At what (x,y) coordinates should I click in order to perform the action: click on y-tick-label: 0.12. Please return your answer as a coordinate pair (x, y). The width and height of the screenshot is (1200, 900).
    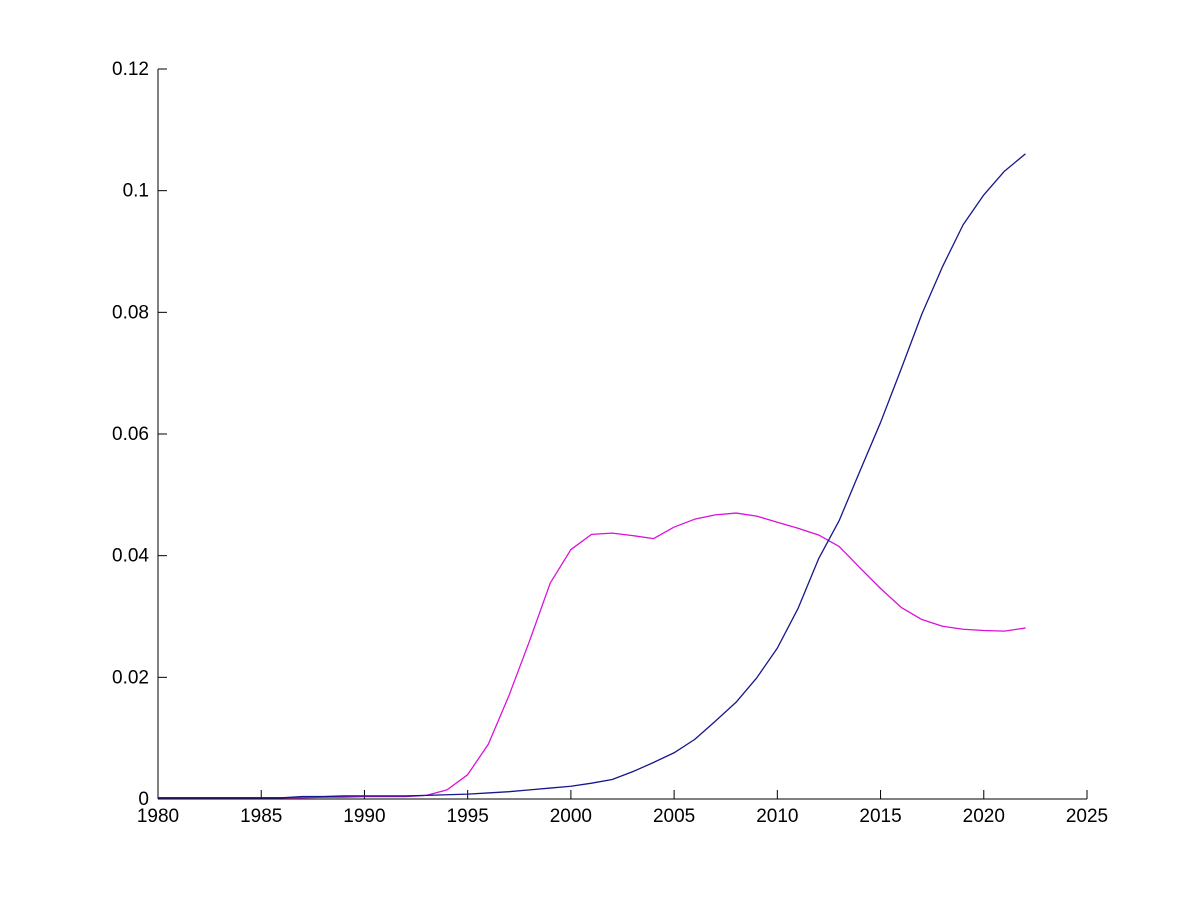
    Looking at the image, I should click on (130, 69).